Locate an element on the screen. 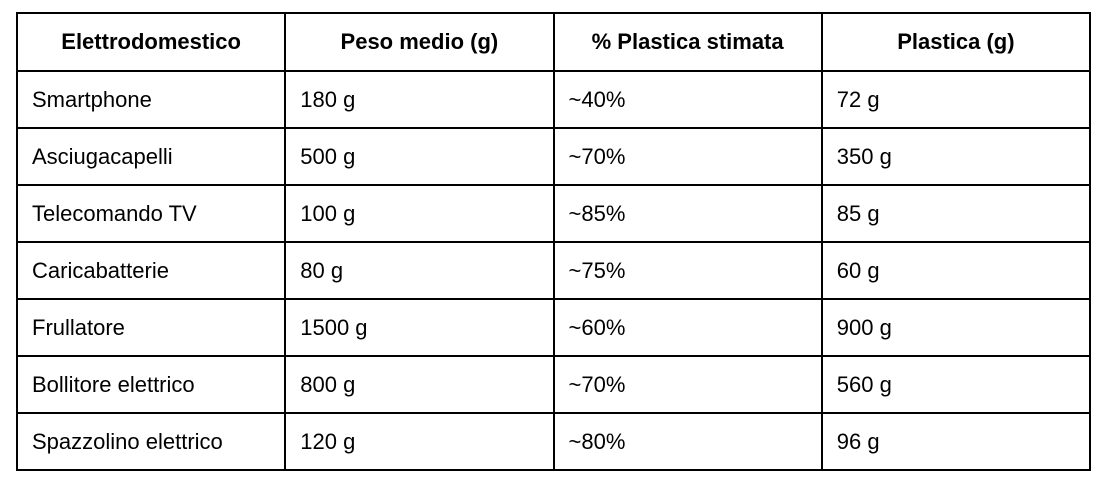 This screenshot has height=486, width=1106. table-cell: 60 g is located at coordinates (956, 270).